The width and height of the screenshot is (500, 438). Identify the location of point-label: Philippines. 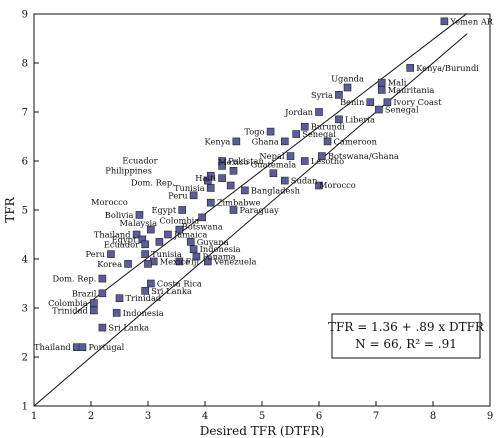
(128, 170).